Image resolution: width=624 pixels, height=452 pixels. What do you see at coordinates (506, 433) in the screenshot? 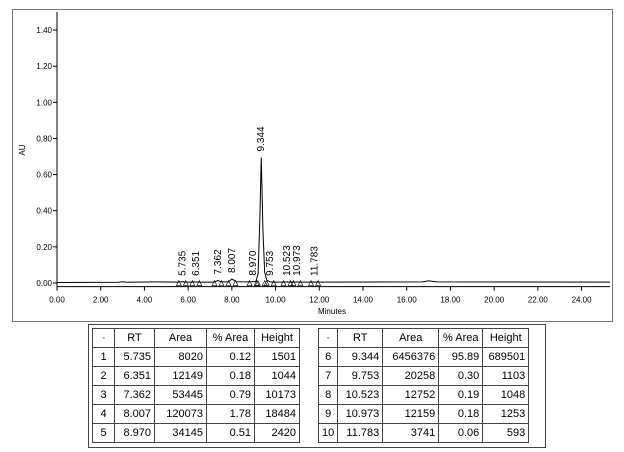
I see `table-cell: 593` at bounding box center [506, 433].